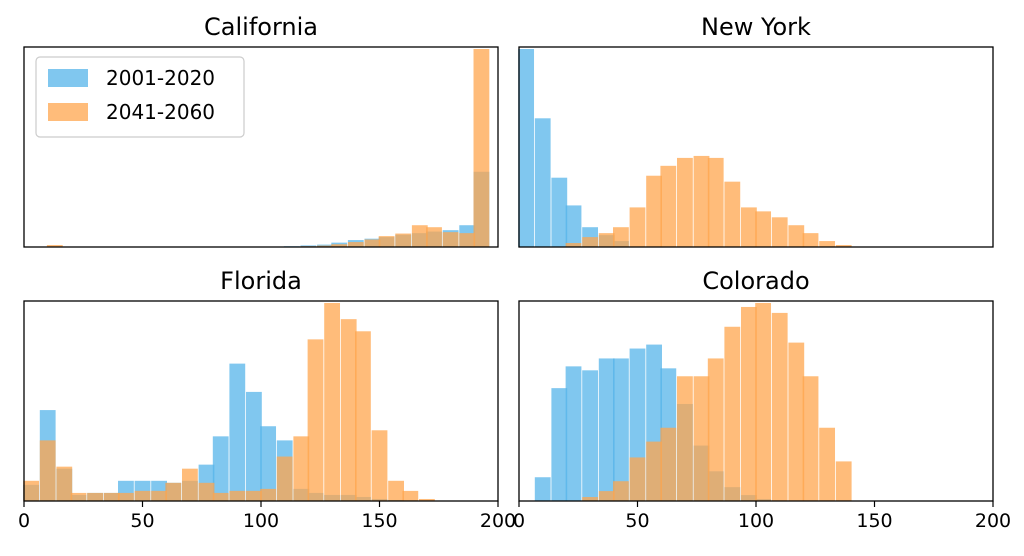 Image resolution: width=1024 pixels, height=556 pixels. What do you see at coordinates (993, 521) in the screenshot?
I see `x-tick-label: 200` at bounding box center [993, 521].